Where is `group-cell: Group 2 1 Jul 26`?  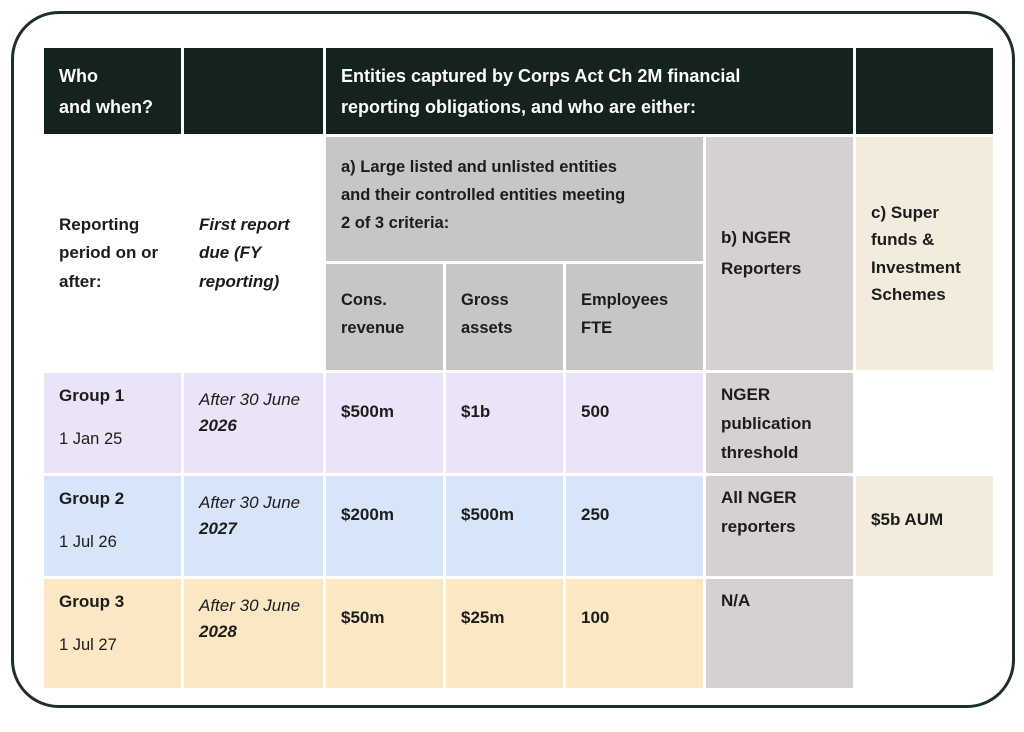 group-cell: Group 2 1 Jul 26 is located at coordinates (112, 526).